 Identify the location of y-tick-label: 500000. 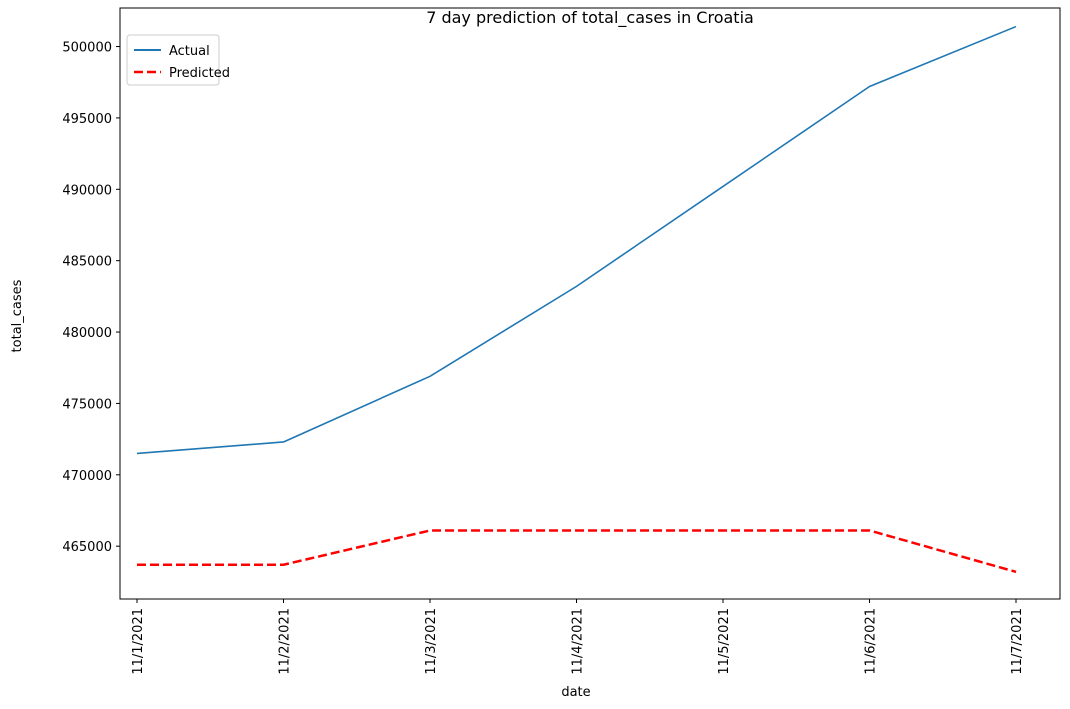
(87, 48).